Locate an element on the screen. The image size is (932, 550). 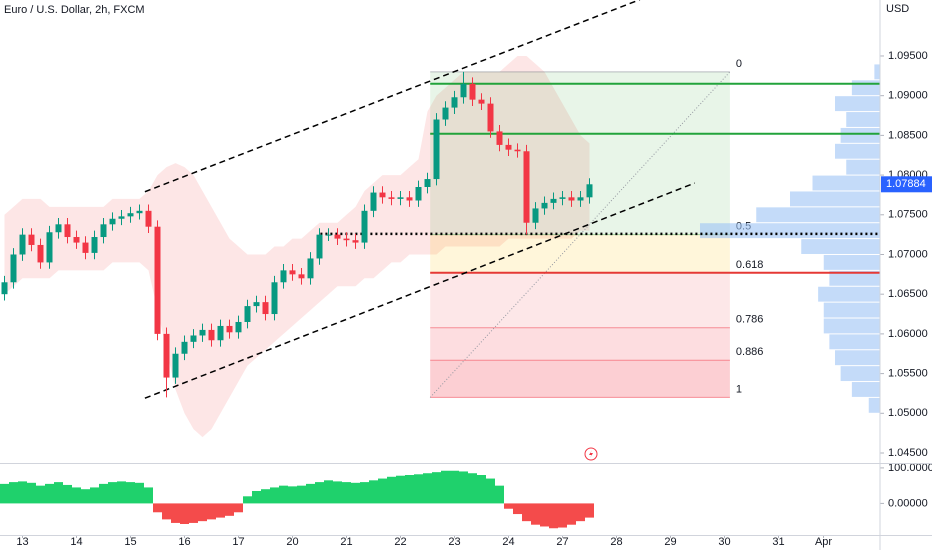
y-tick-label: 1.09000 is located at coordinates (908, 96).